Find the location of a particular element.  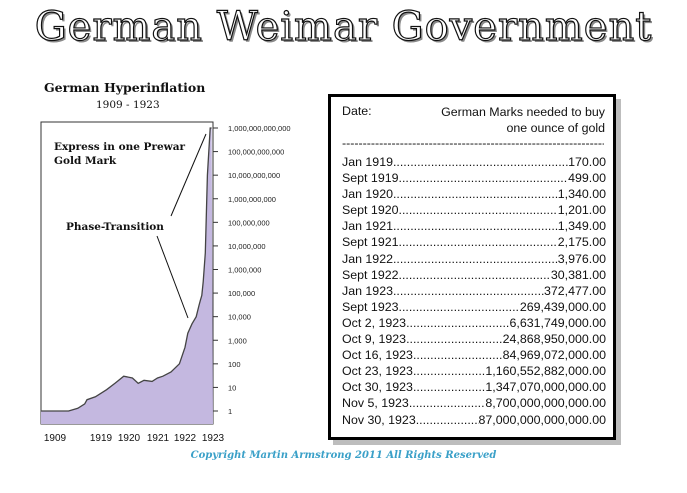

annotation-gold-mark: Express in one Prewar Gold Mark is located at coordinates (119, 154).